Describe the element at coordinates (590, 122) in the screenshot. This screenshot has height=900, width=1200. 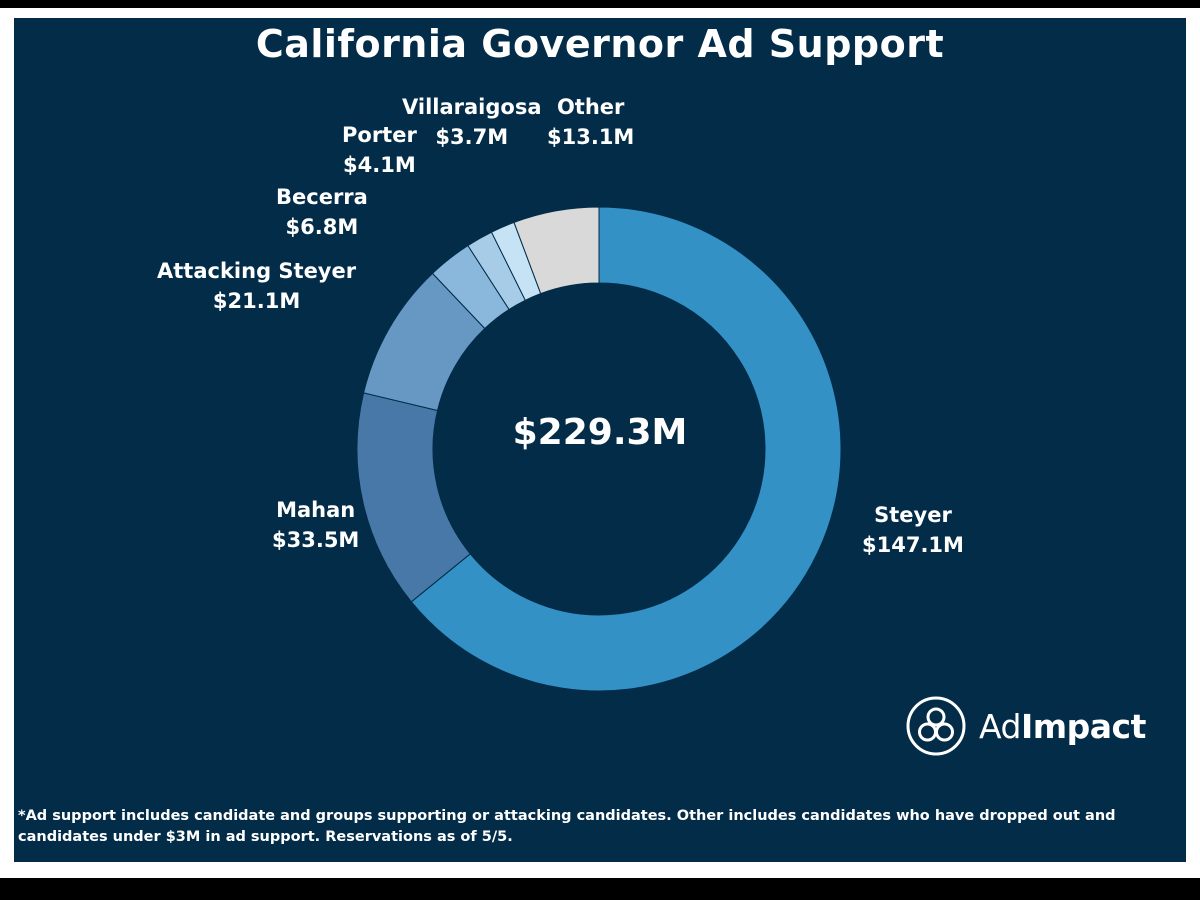
I see `slice-label-other: Other $13.1M` at that location.